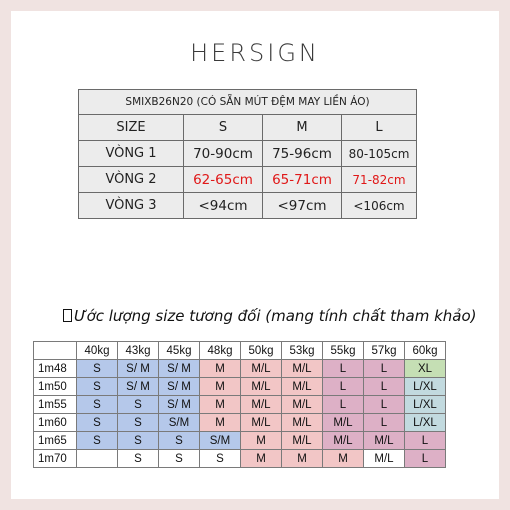 The width and height of the screenshot is (510, 510). What do you see at coordinates (247, 205) in the screenshot?
I see `size-chart-row: VÒNG 3 <94cm <97cm <106cm` at bounding box center [247, 205].